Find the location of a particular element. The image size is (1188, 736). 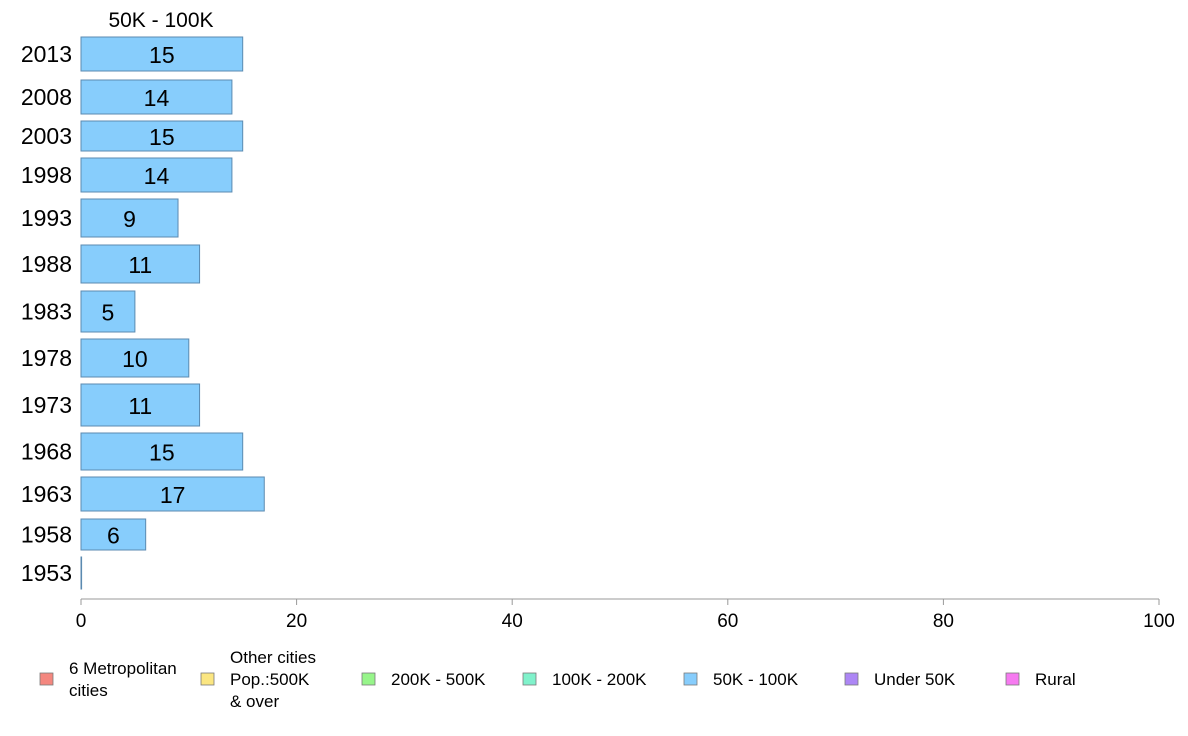

x-tick-label: 100 is located at coordinates (1159, 621).